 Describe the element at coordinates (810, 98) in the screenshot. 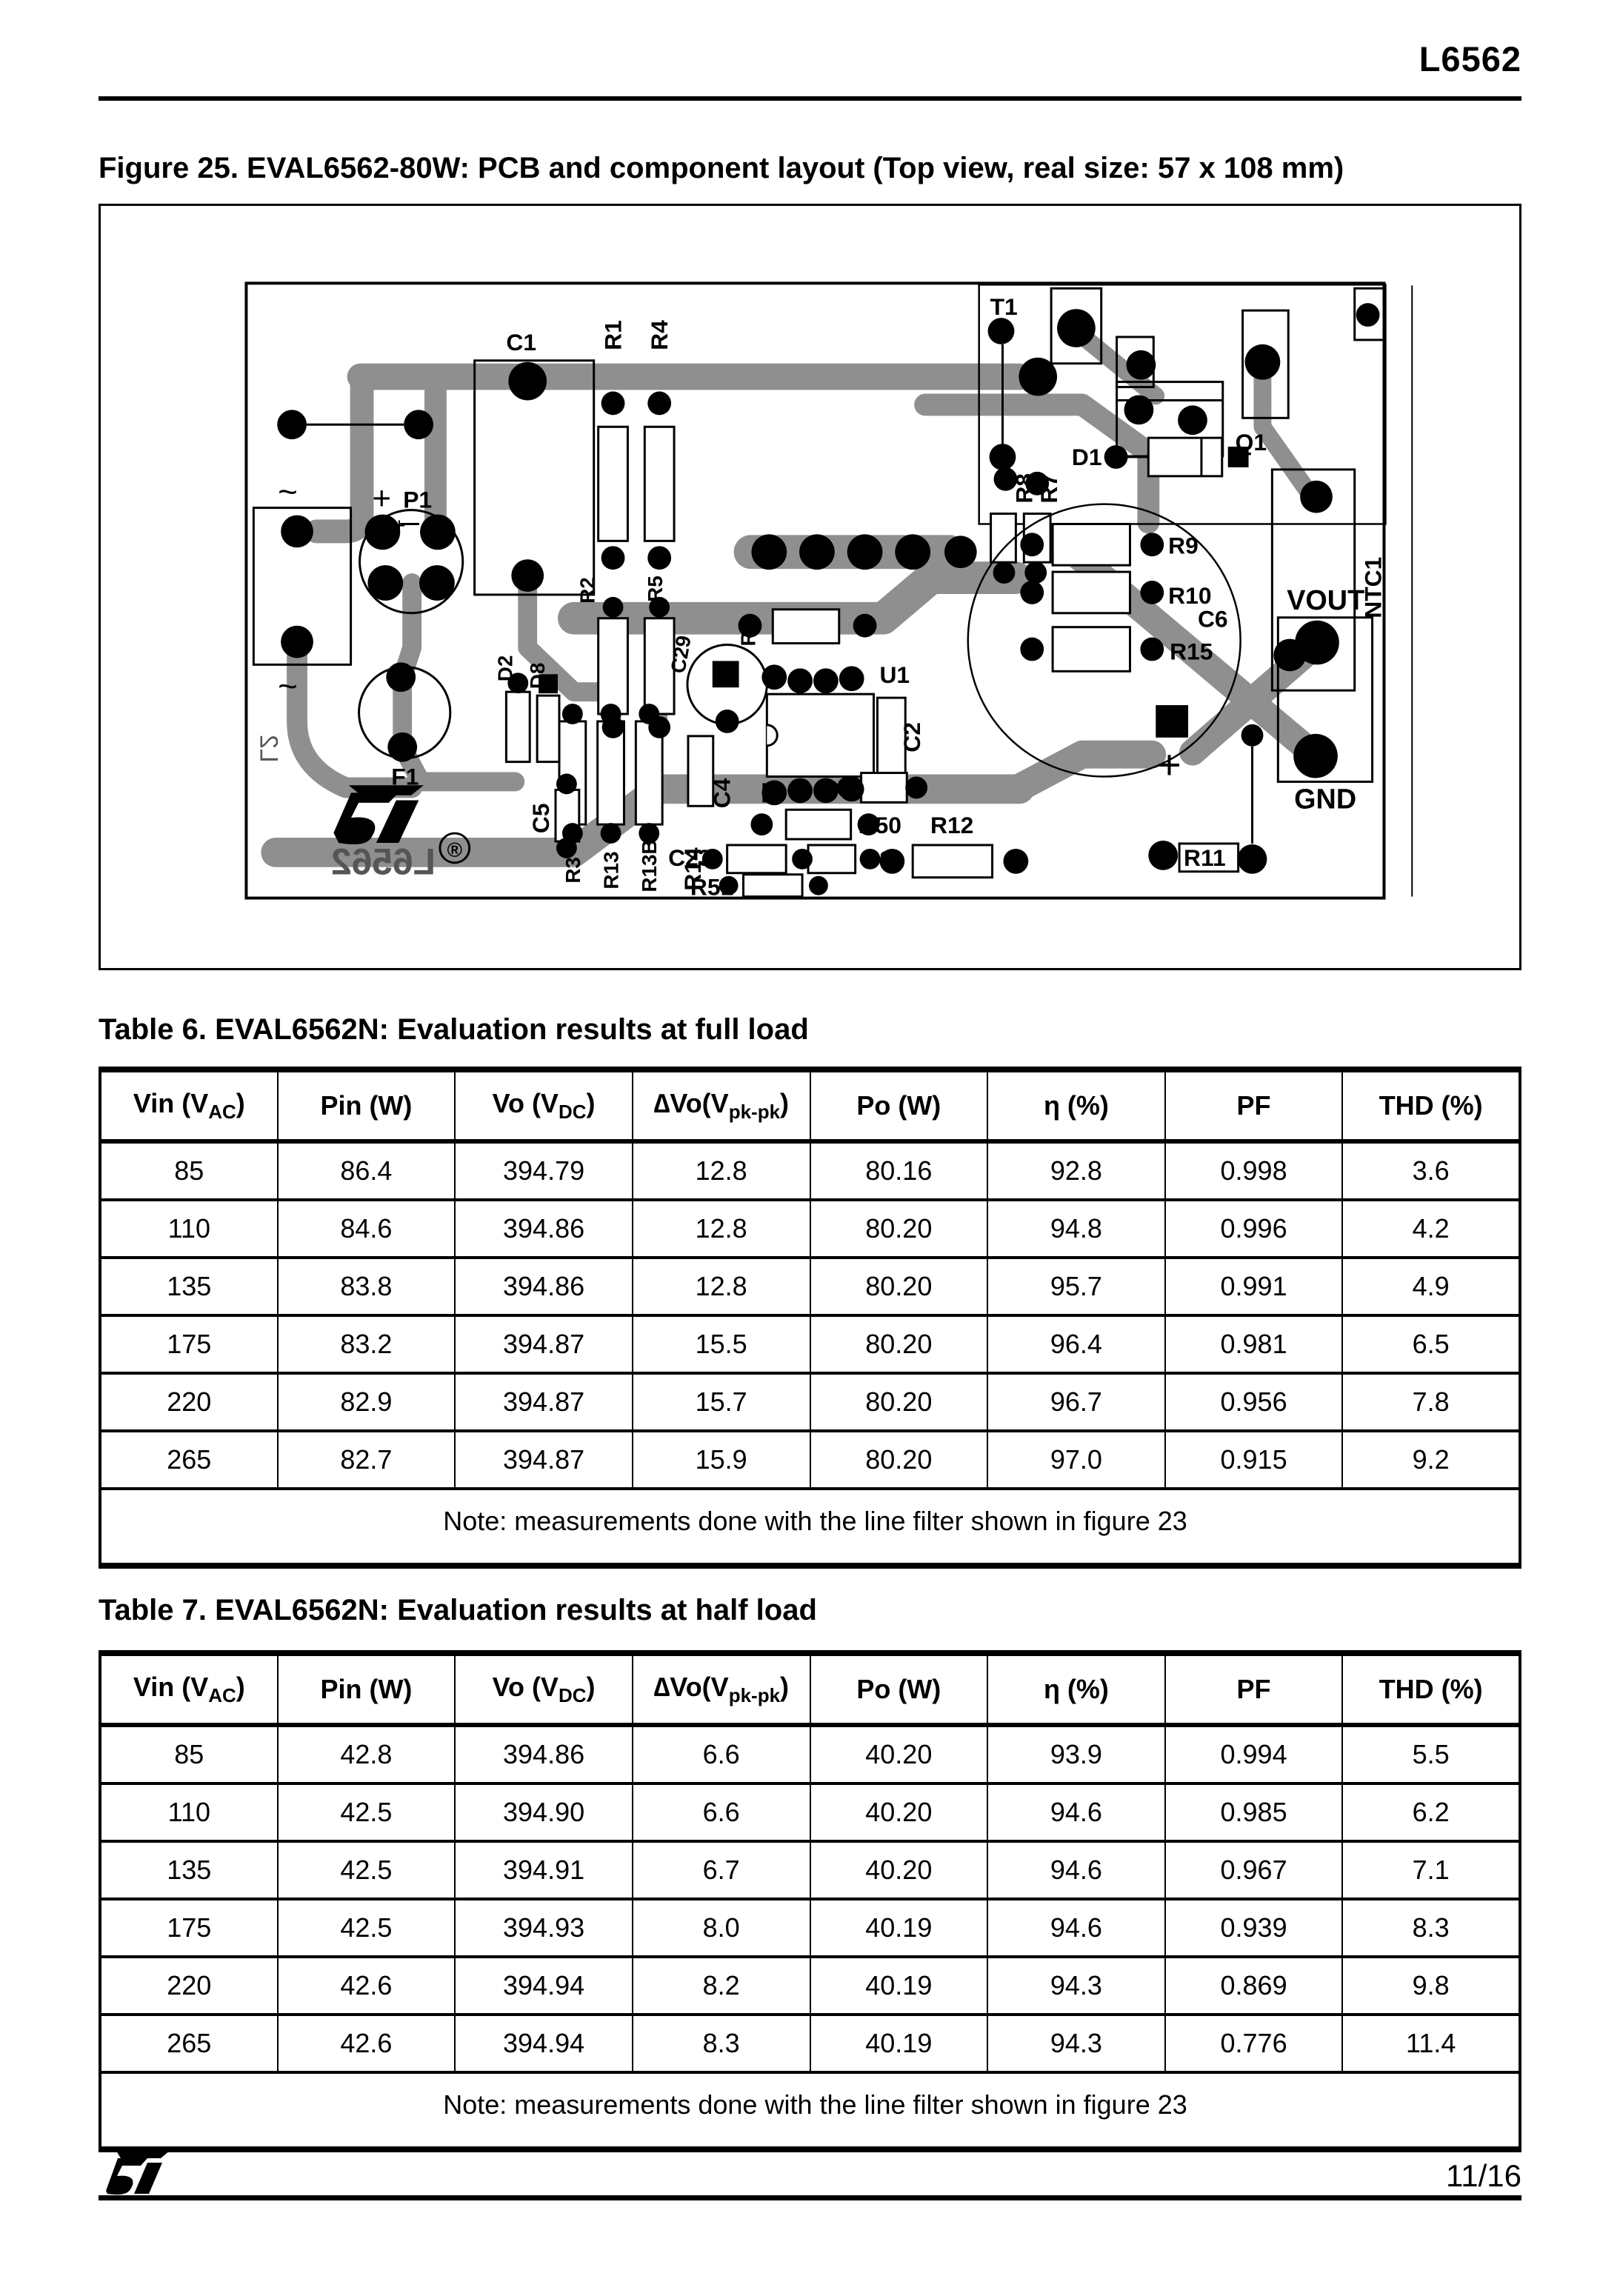

I see `header-rule` at that location.